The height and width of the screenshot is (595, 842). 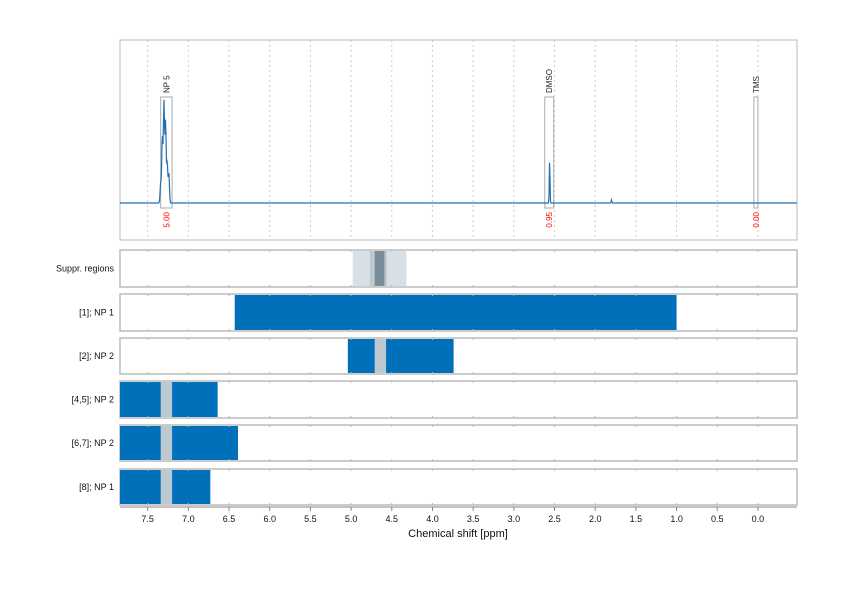 What do you see at coordinates (93, 400) in the screenshot?
I see `row-label: [4,5]; NP 2` at bounding box center [93, 400].